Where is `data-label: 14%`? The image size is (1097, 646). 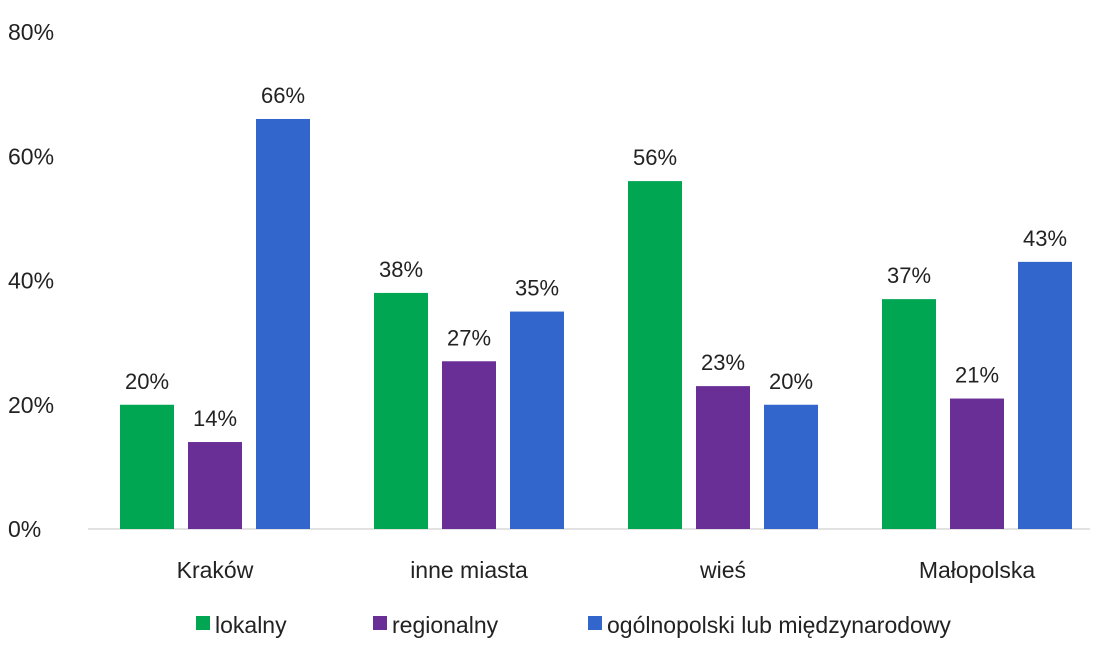 data-label: 14% is located at coordinates (215, 418).